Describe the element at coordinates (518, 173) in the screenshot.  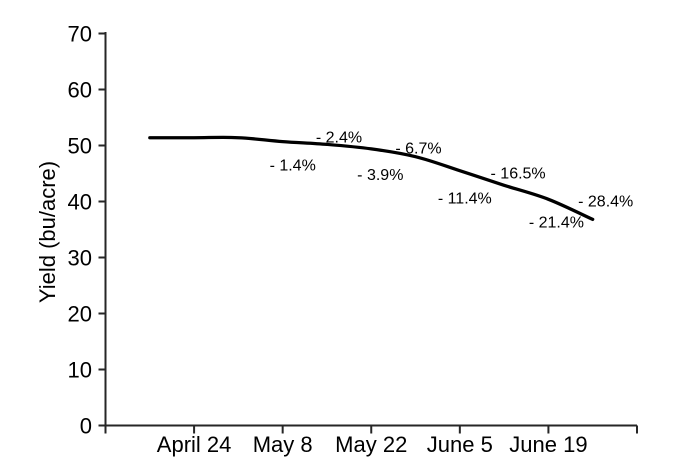
I see `data-label-16.5: - 16.5%` at that location.